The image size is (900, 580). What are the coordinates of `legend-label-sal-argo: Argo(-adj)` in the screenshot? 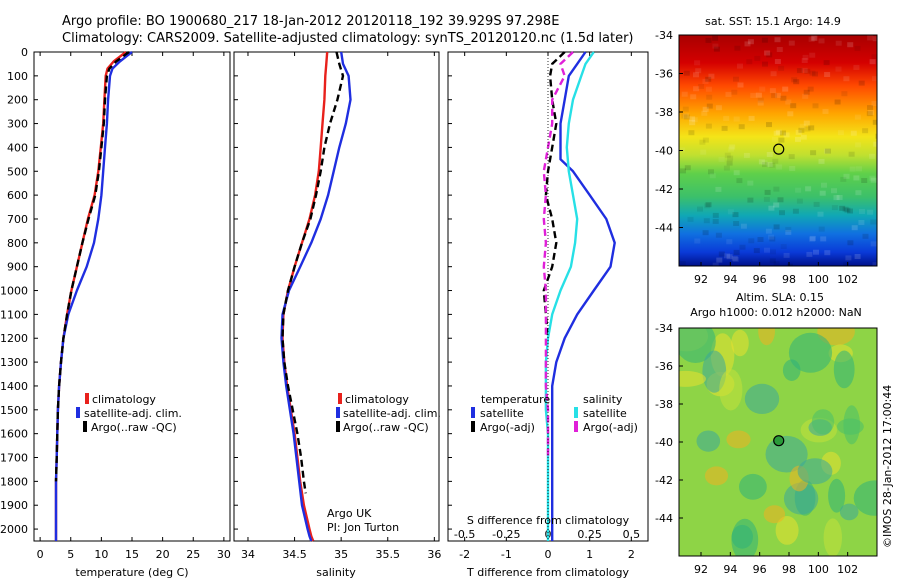 It's located at (610, 427).